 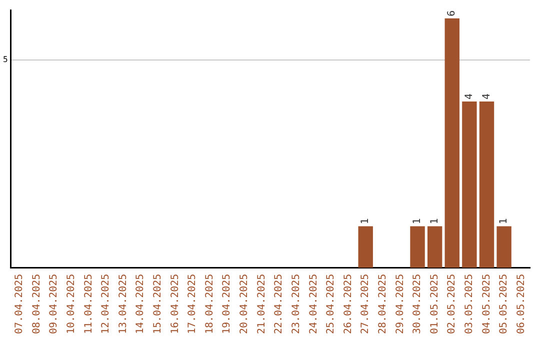 I want to click on x-tick-label: 28.04.2025, so click(x=382, y=304).